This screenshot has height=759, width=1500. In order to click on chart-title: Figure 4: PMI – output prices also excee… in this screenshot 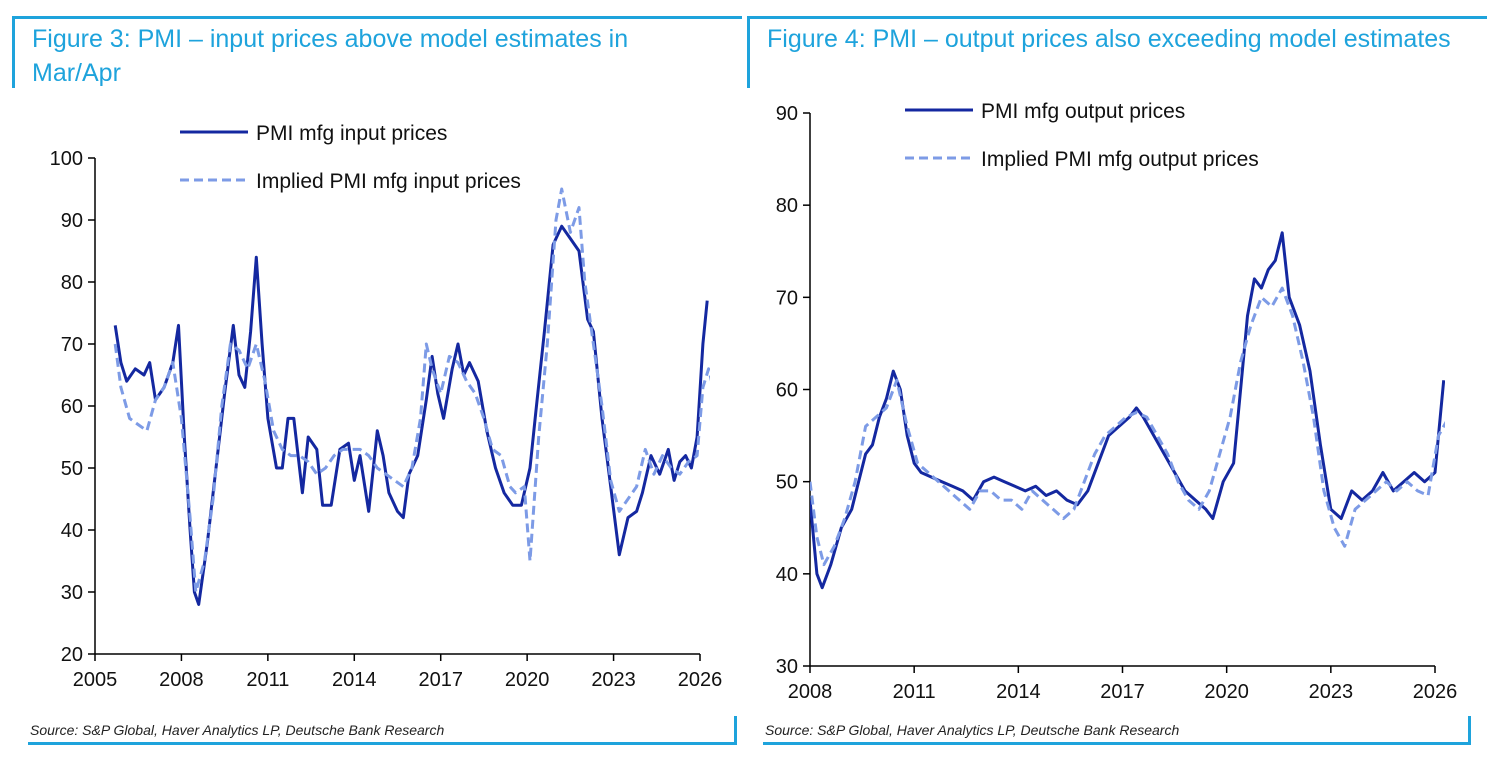, I will do `click(1109, 39)`.